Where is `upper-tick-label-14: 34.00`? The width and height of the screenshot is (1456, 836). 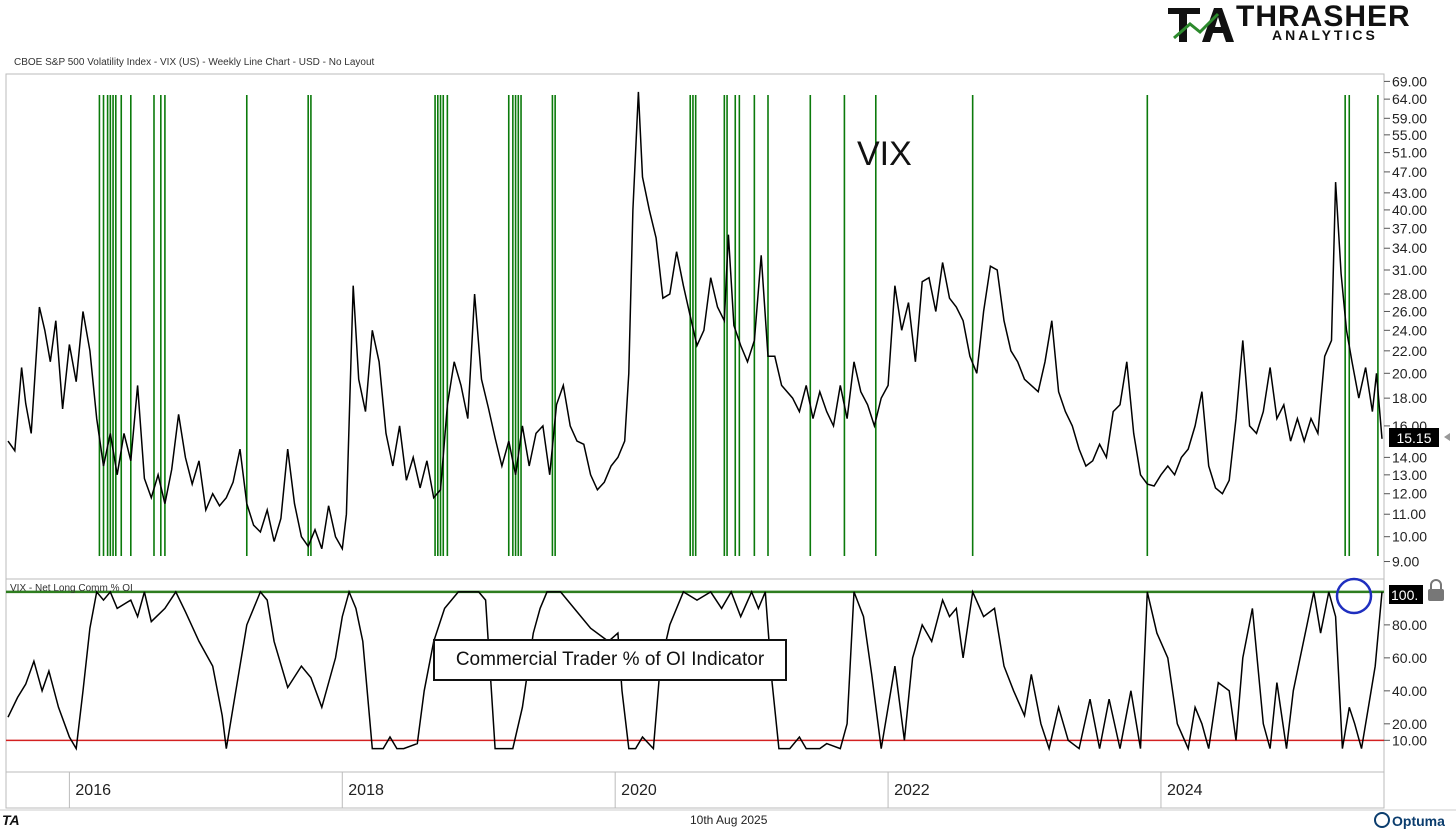
upper-tick-label-14: 34.00 is located at coordinates (1409, 248).